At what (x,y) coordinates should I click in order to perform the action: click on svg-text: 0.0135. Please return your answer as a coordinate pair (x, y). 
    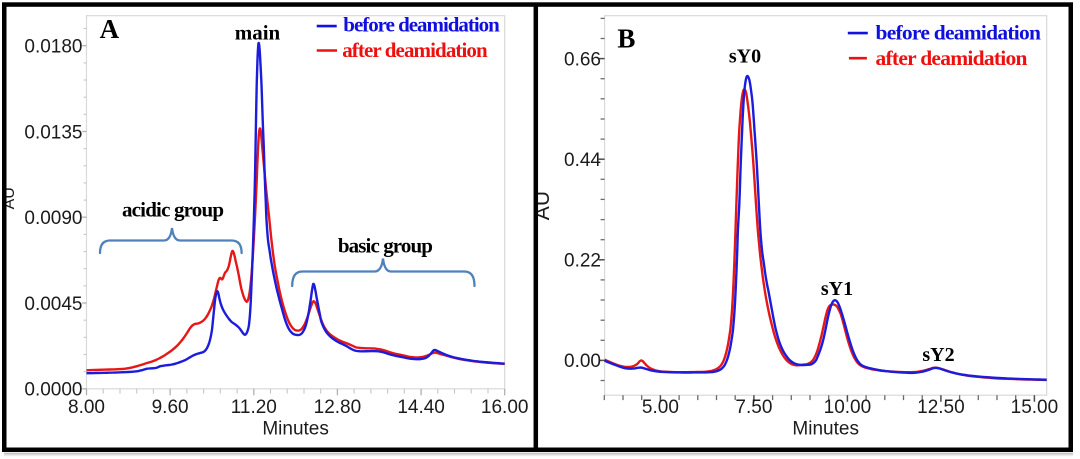
    Looking at the image, I should click on (53, 132).